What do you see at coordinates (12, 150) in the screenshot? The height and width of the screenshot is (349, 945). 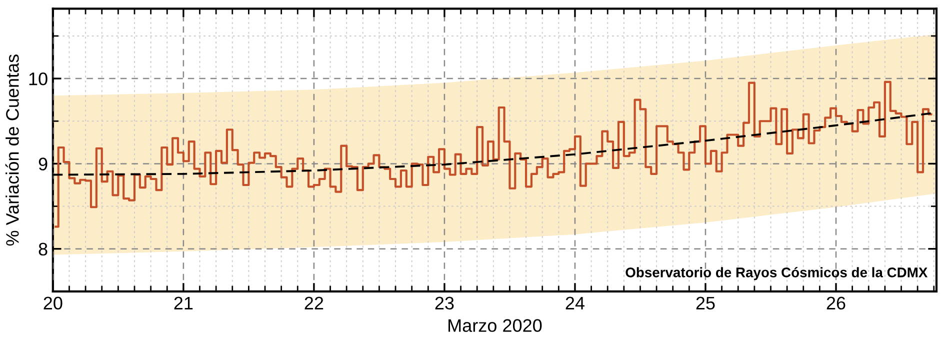 I see `y-axis-title: % Variación de Cuentas` at bounding box center [12, 150].